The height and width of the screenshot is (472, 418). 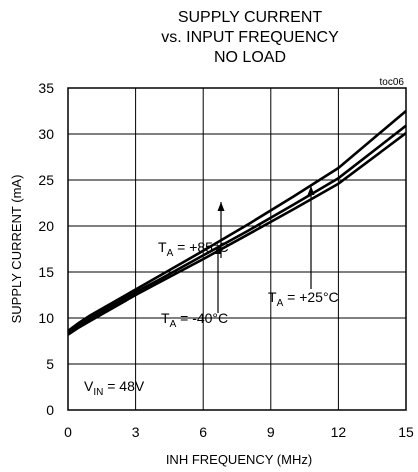 I want to click on y-tick-label: 20, so click(x=46, y=226).